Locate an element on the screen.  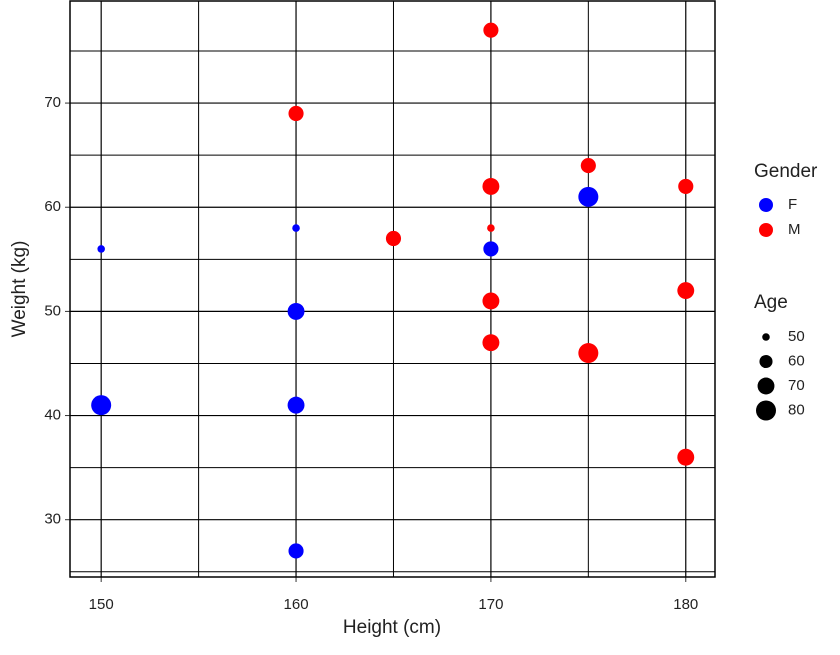
x-tick-label: 180 is located at coordinates (685, 604).